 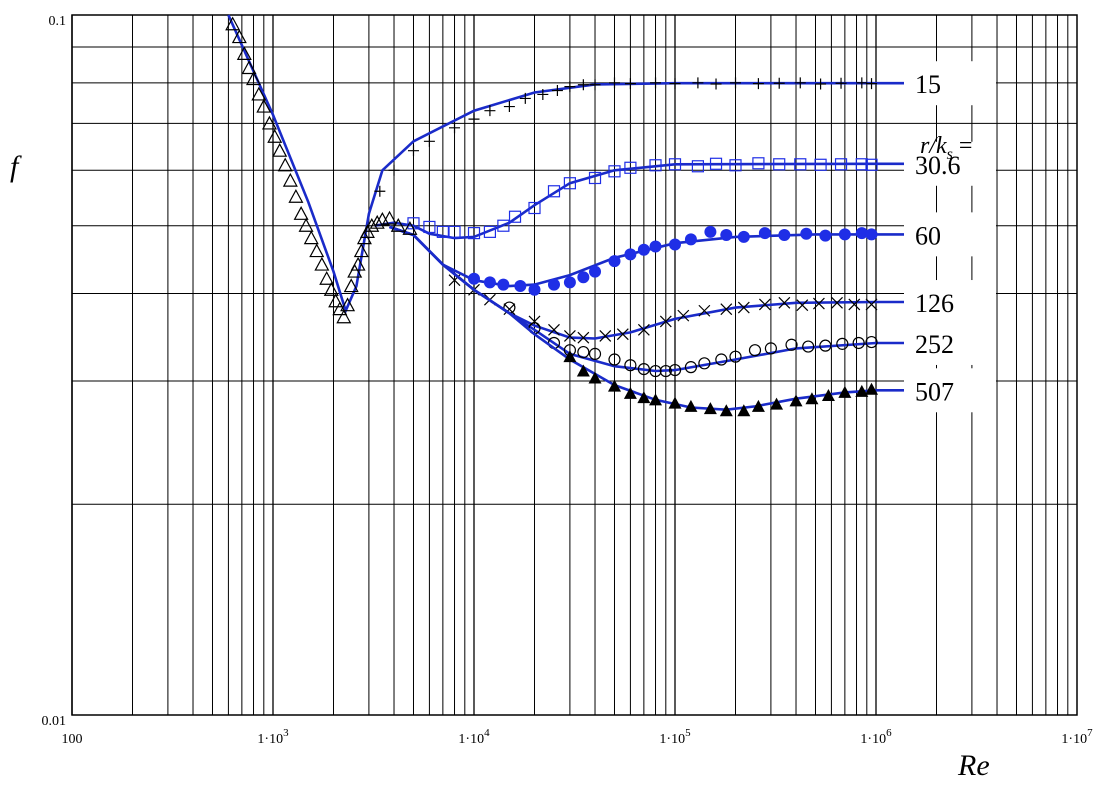 I want to click on x-tick-label: 1·10⁴, so click(x=474, y=737).